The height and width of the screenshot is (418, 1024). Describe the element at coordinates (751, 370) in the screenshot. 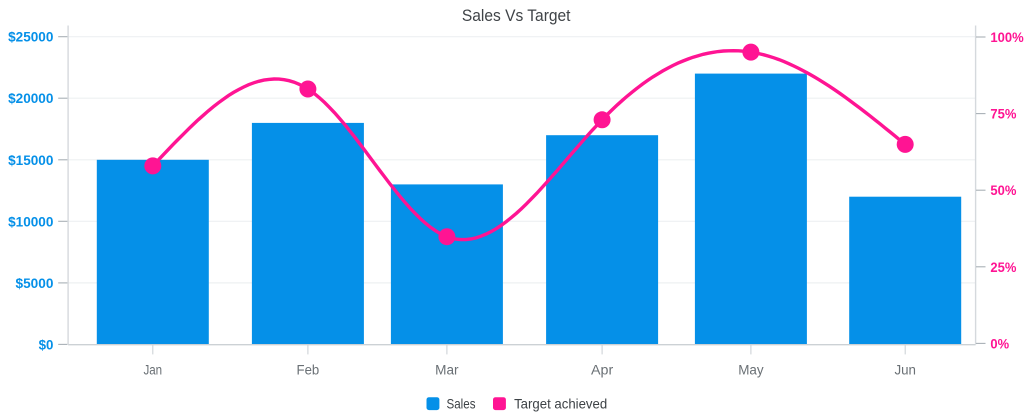

I see `svg-text: May` at that location.